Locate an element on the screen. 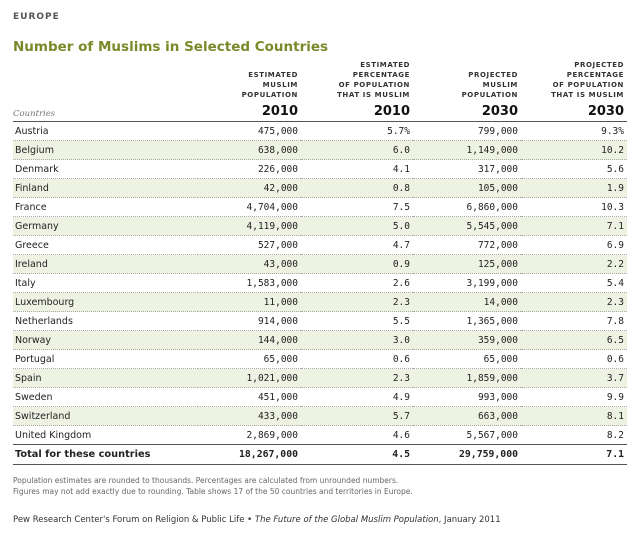 This screenshot has width=640, height=551. country-name: Norway is located at coordinates (105, 340).